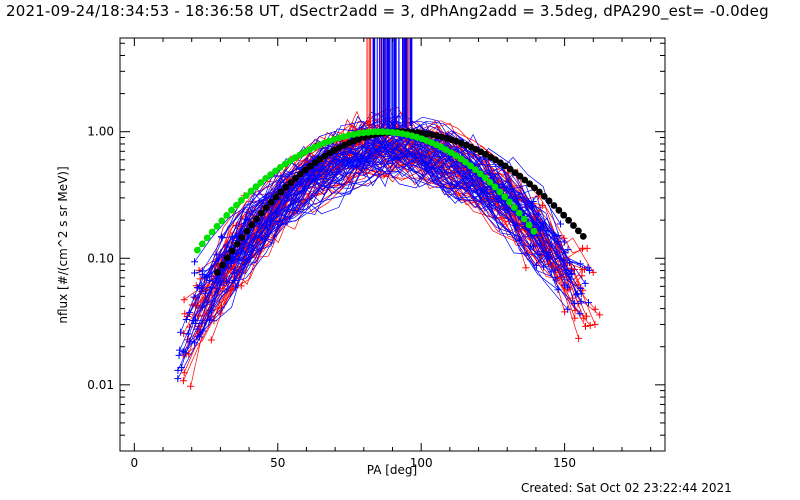  What do you see at coordinates (135, 463) in the screenshot?
I see `x-tick-label: 0` at bounding box center [135, 463].